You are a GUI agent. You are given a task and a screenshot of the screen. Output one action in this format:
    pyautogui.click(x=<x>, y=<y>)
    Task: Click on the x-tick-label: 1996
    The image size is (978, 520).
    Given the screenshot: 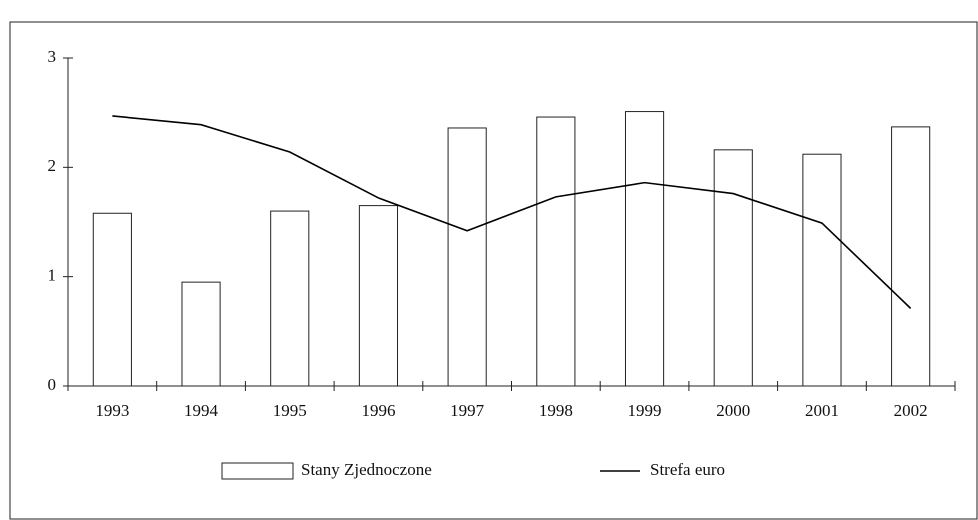 What is the action you would take?
    pyautogui.click(x=378, y=410)
    